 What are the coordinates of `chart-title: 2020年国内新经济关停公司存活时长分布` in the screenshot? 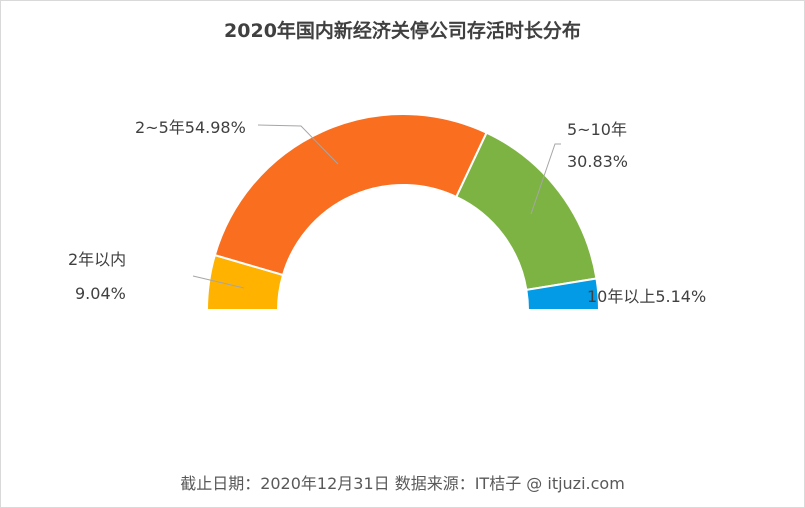 It's located at (402, 31).